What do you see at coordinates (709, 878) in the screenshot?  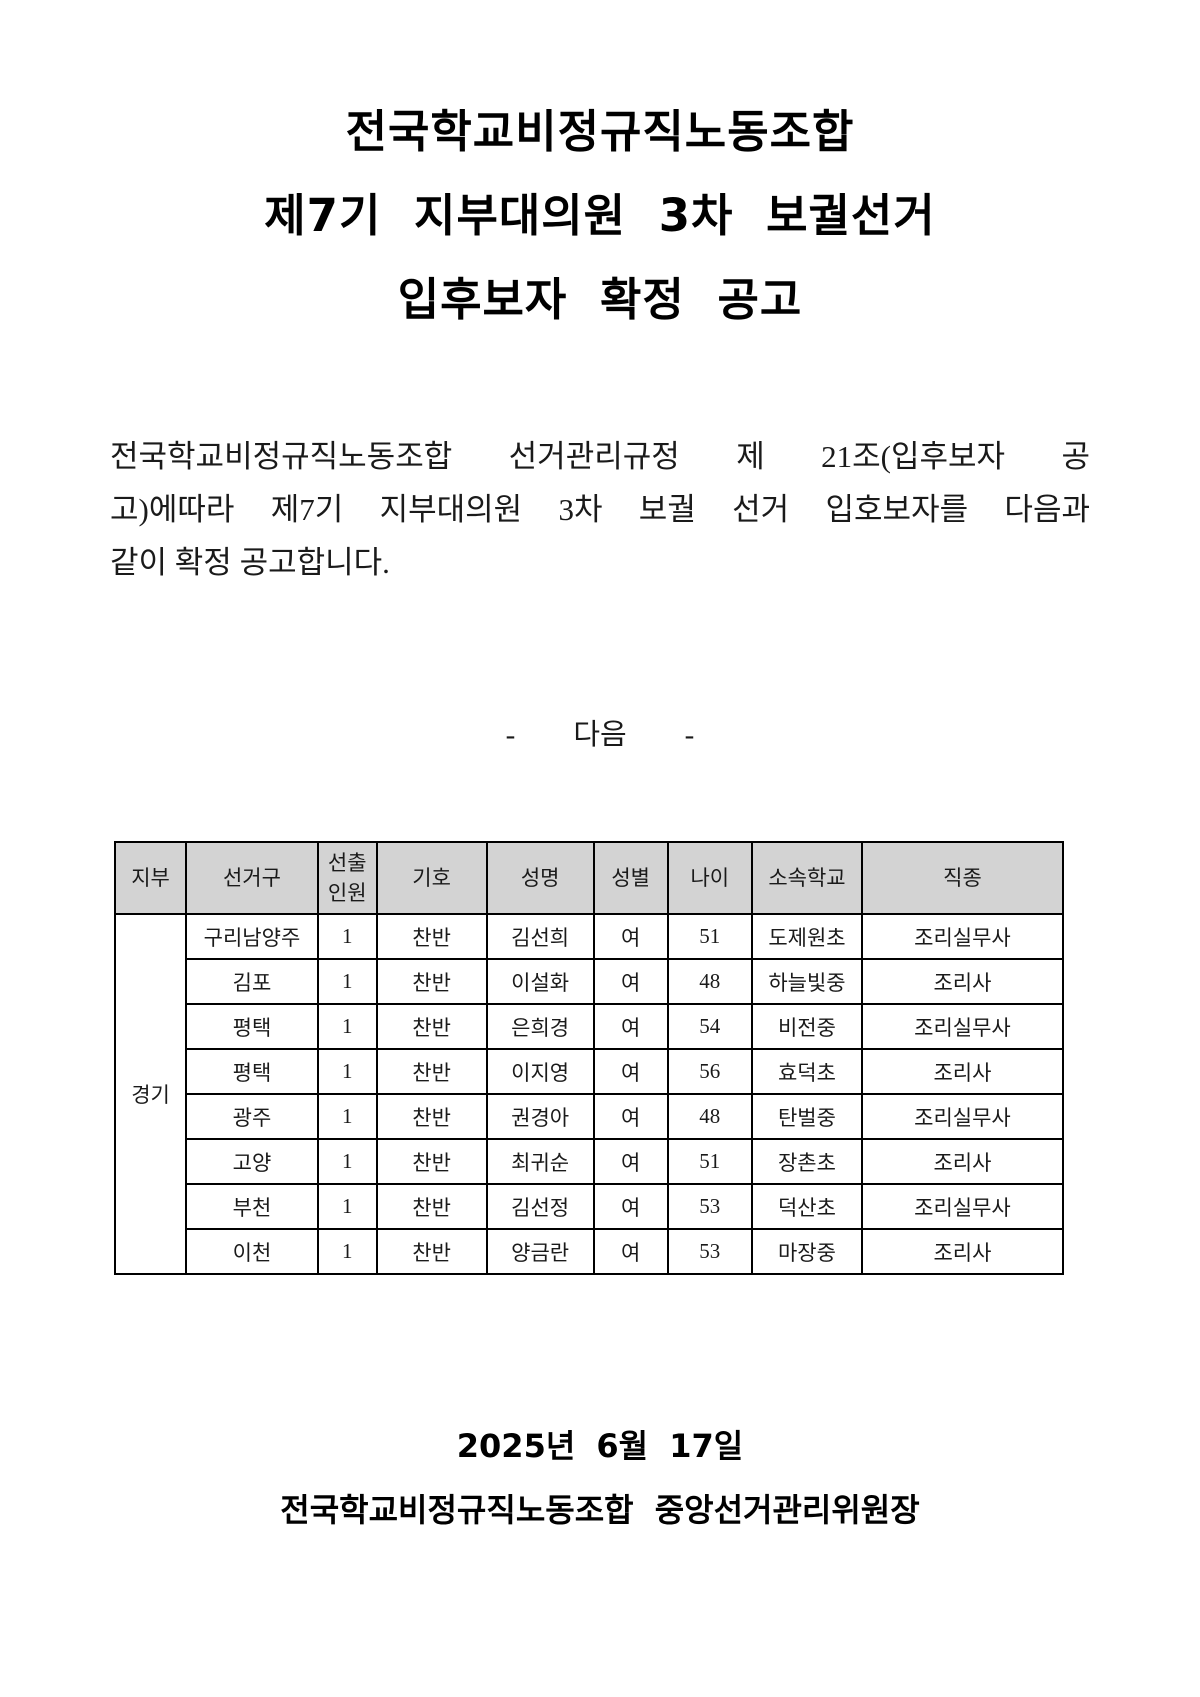 I see `header-cell-age: 나이` at bounding box center [709, 878].